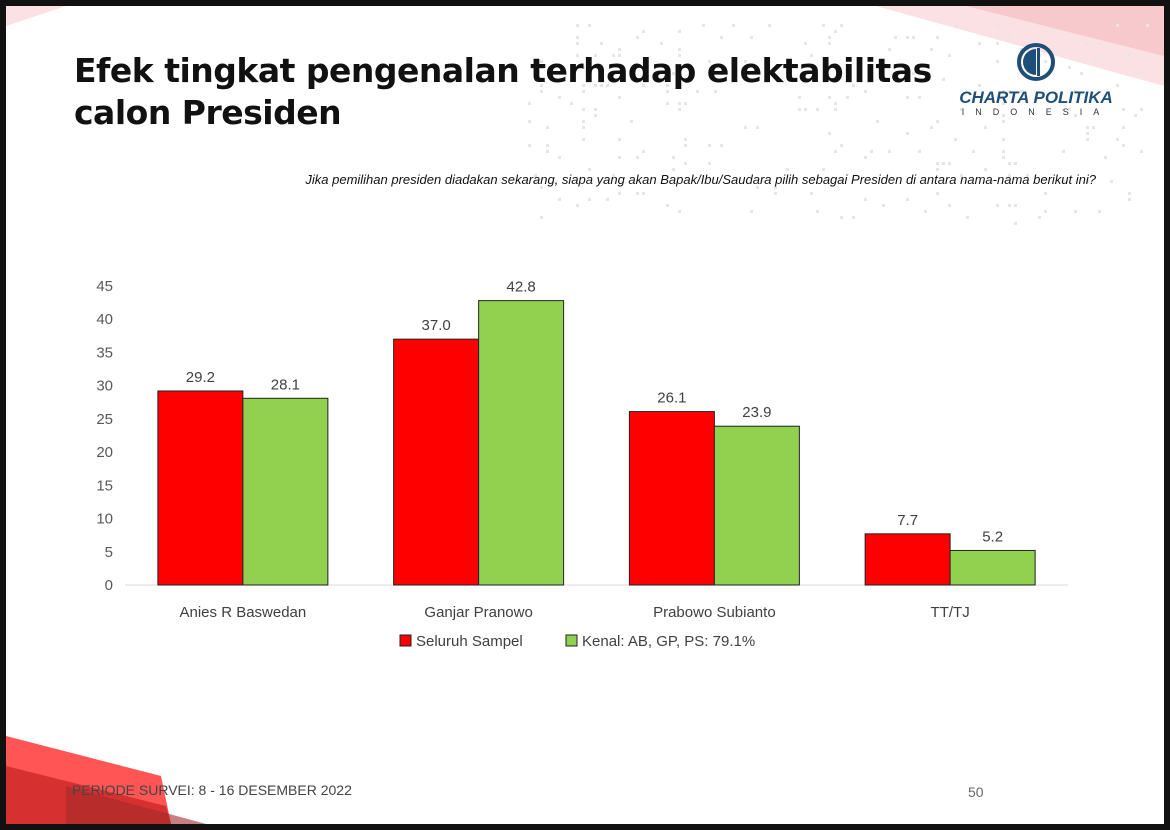 Image resolution: width=1170 pixels, height=830 pixels. Describe the element at coordinates (950, 612) in the screenshot. I see `x-tick-label: TT/TJ` at that location.